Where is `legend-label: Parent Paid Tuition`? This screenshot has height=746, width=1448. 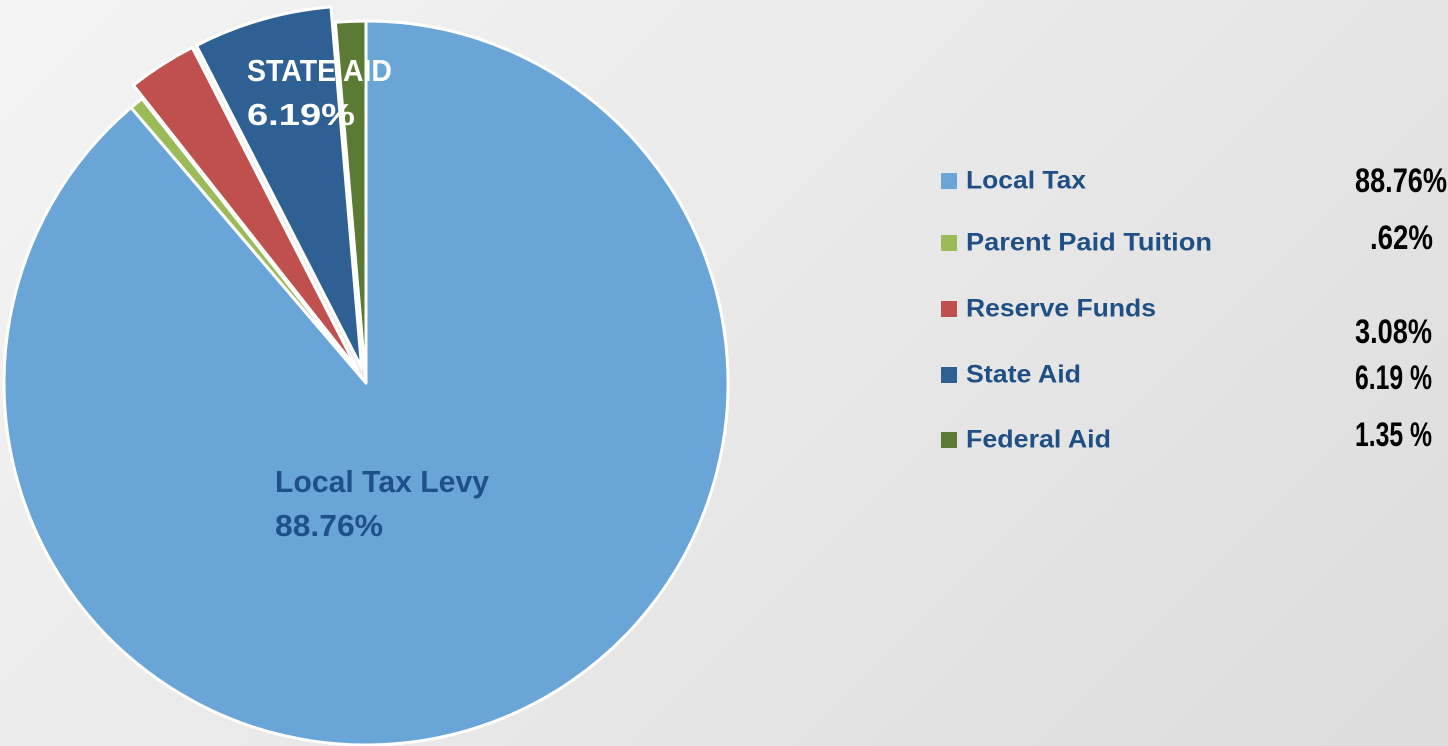
legend-label: Parent Paid Tuition is located at coordinates (1089, 243).